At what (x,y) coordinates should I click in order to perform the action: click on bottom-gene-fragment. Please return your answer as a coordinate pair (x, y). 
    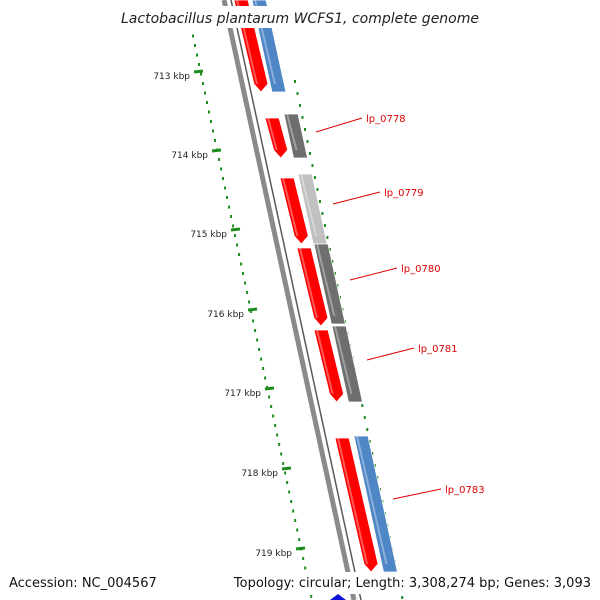
    Looking at the image, I should click on (338, 597).